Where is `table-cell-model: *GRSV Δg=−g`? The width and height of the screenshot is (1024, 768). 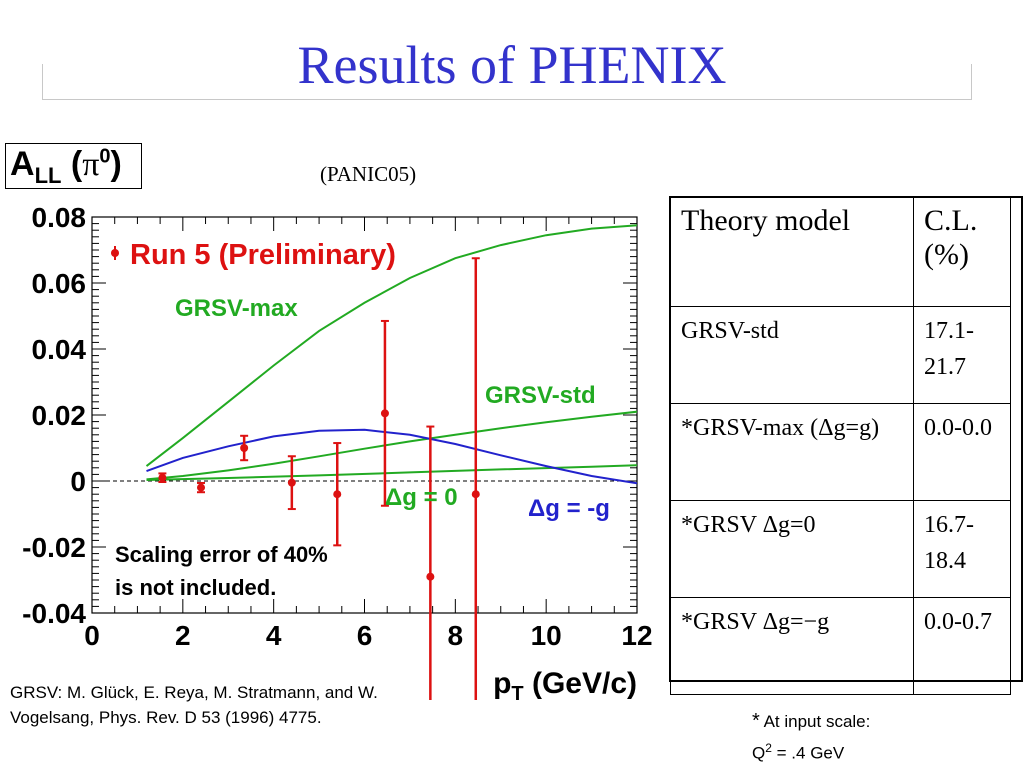
table-cell-model: *GRSV Δg=−g is located at coordinates (792, 646).